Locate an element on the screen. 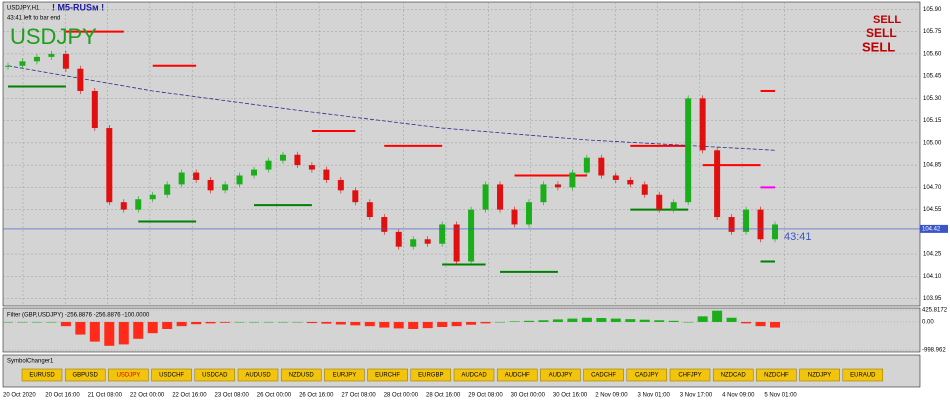 This screenshot has height=404, width=950. button-label: EURCHF is located at coordinates (387, 376).